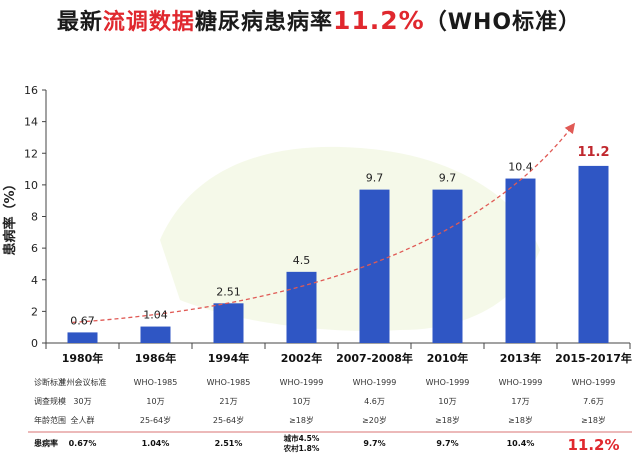  I want to click on table-cell: 7.6万, so click(593, 401).